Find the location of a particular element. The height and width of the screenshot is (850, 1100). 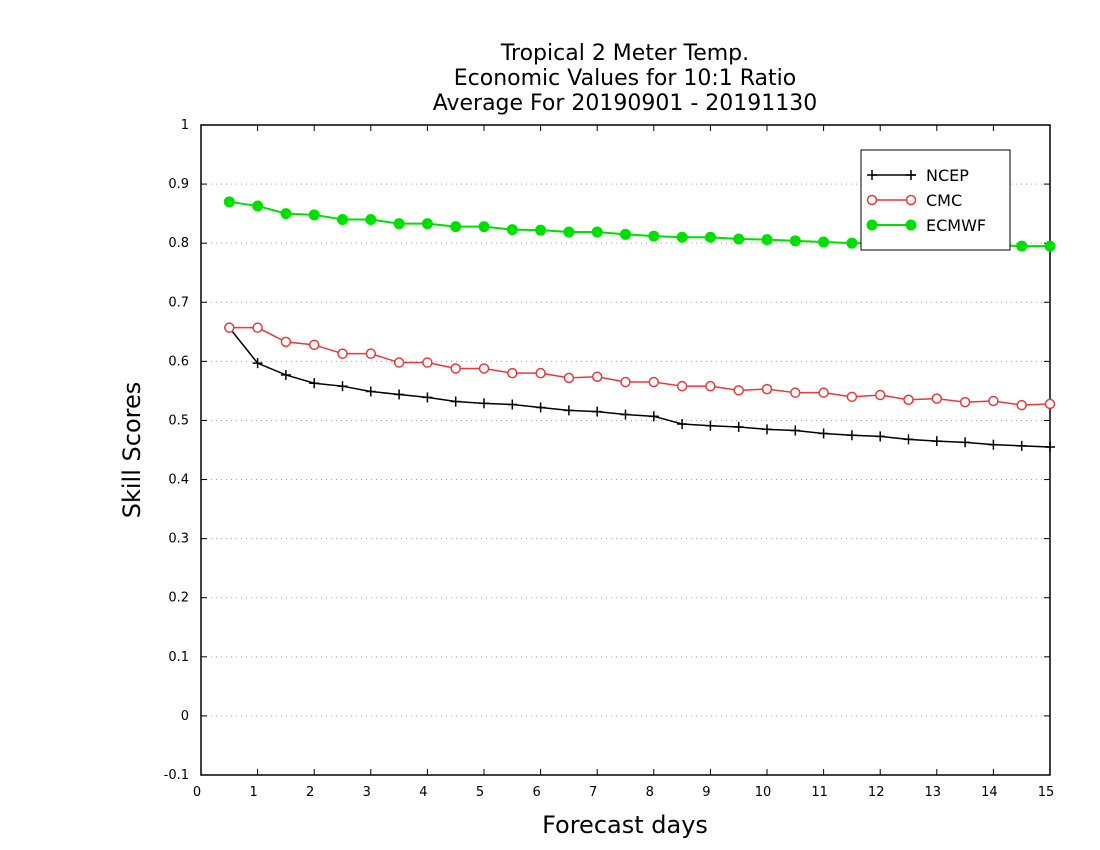

x-tick-label: 15 is located at coordinates (1046, 792).